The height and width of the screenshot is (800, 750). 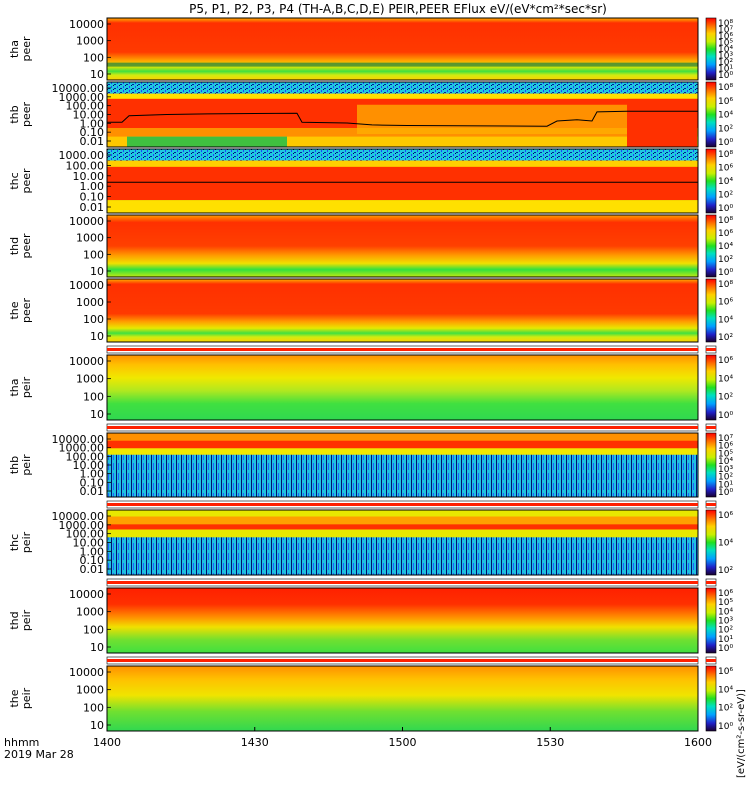 I want to click on colorbar-tick-label: 10⁵, so click(x=725, y=603).